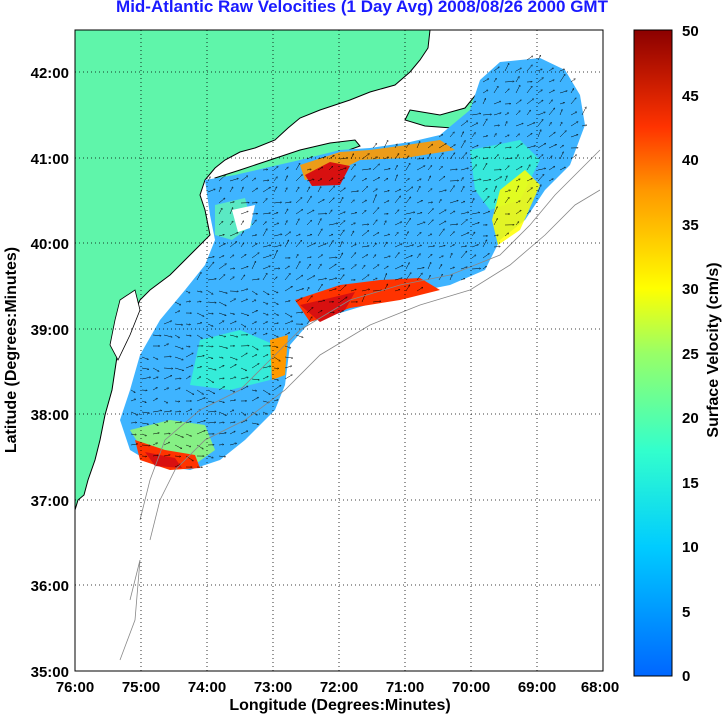 This screenshot has width=724, height=714. Describe the element at coordinates (690, 354) in the screenshot. I see `colorbar-ticks: 0 5 10 15 20 25 30 35 40 45 50` at that location.